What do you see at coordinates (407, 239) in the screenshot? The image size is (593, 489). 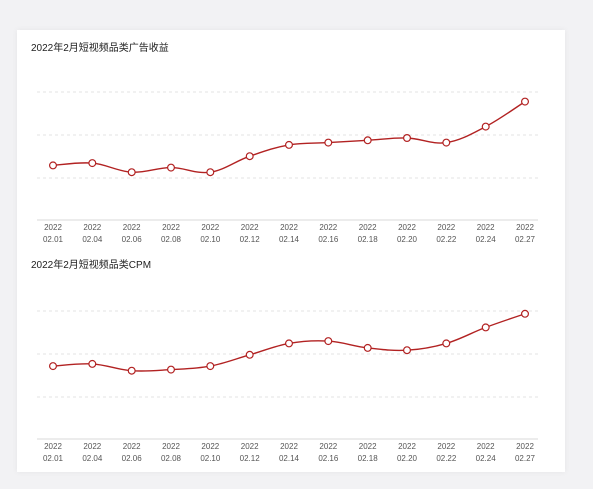 I see `chart-1-tick-date: 02.20` at bounding box center [407, 239].